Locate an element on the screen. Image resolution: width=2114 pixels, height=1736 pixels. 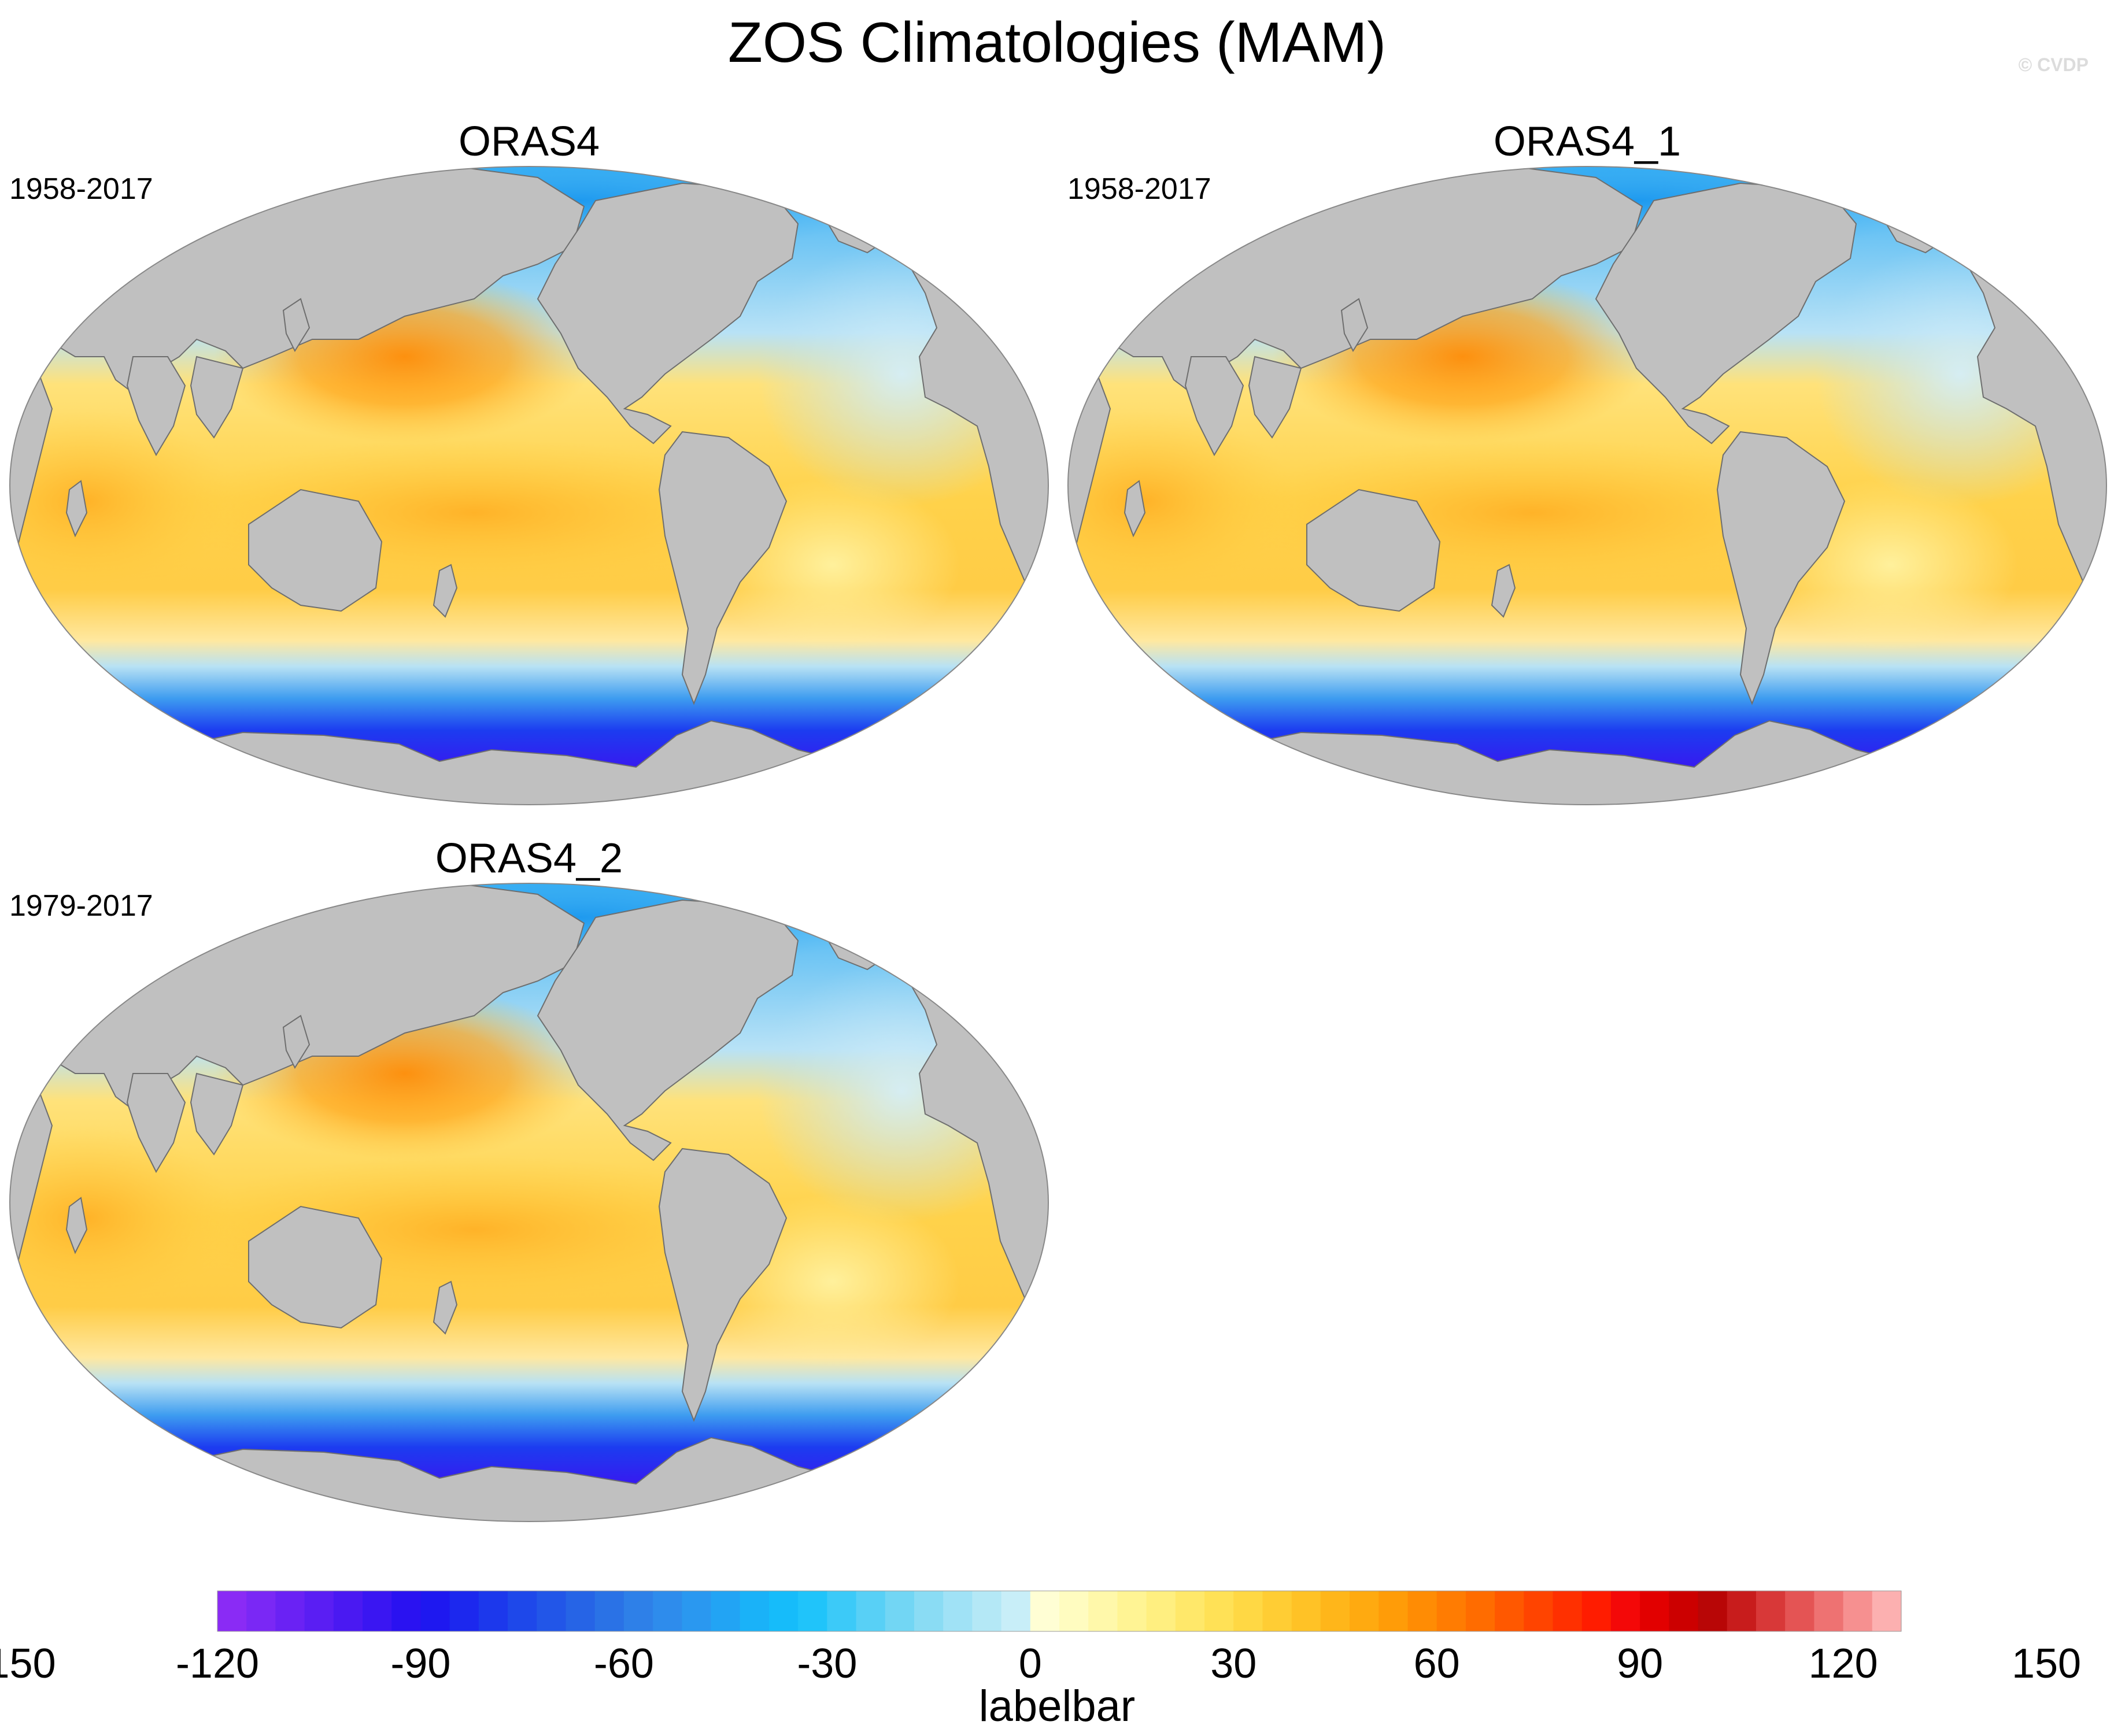
panel-years: 1979-2017 is located at coordinates (81, 906).